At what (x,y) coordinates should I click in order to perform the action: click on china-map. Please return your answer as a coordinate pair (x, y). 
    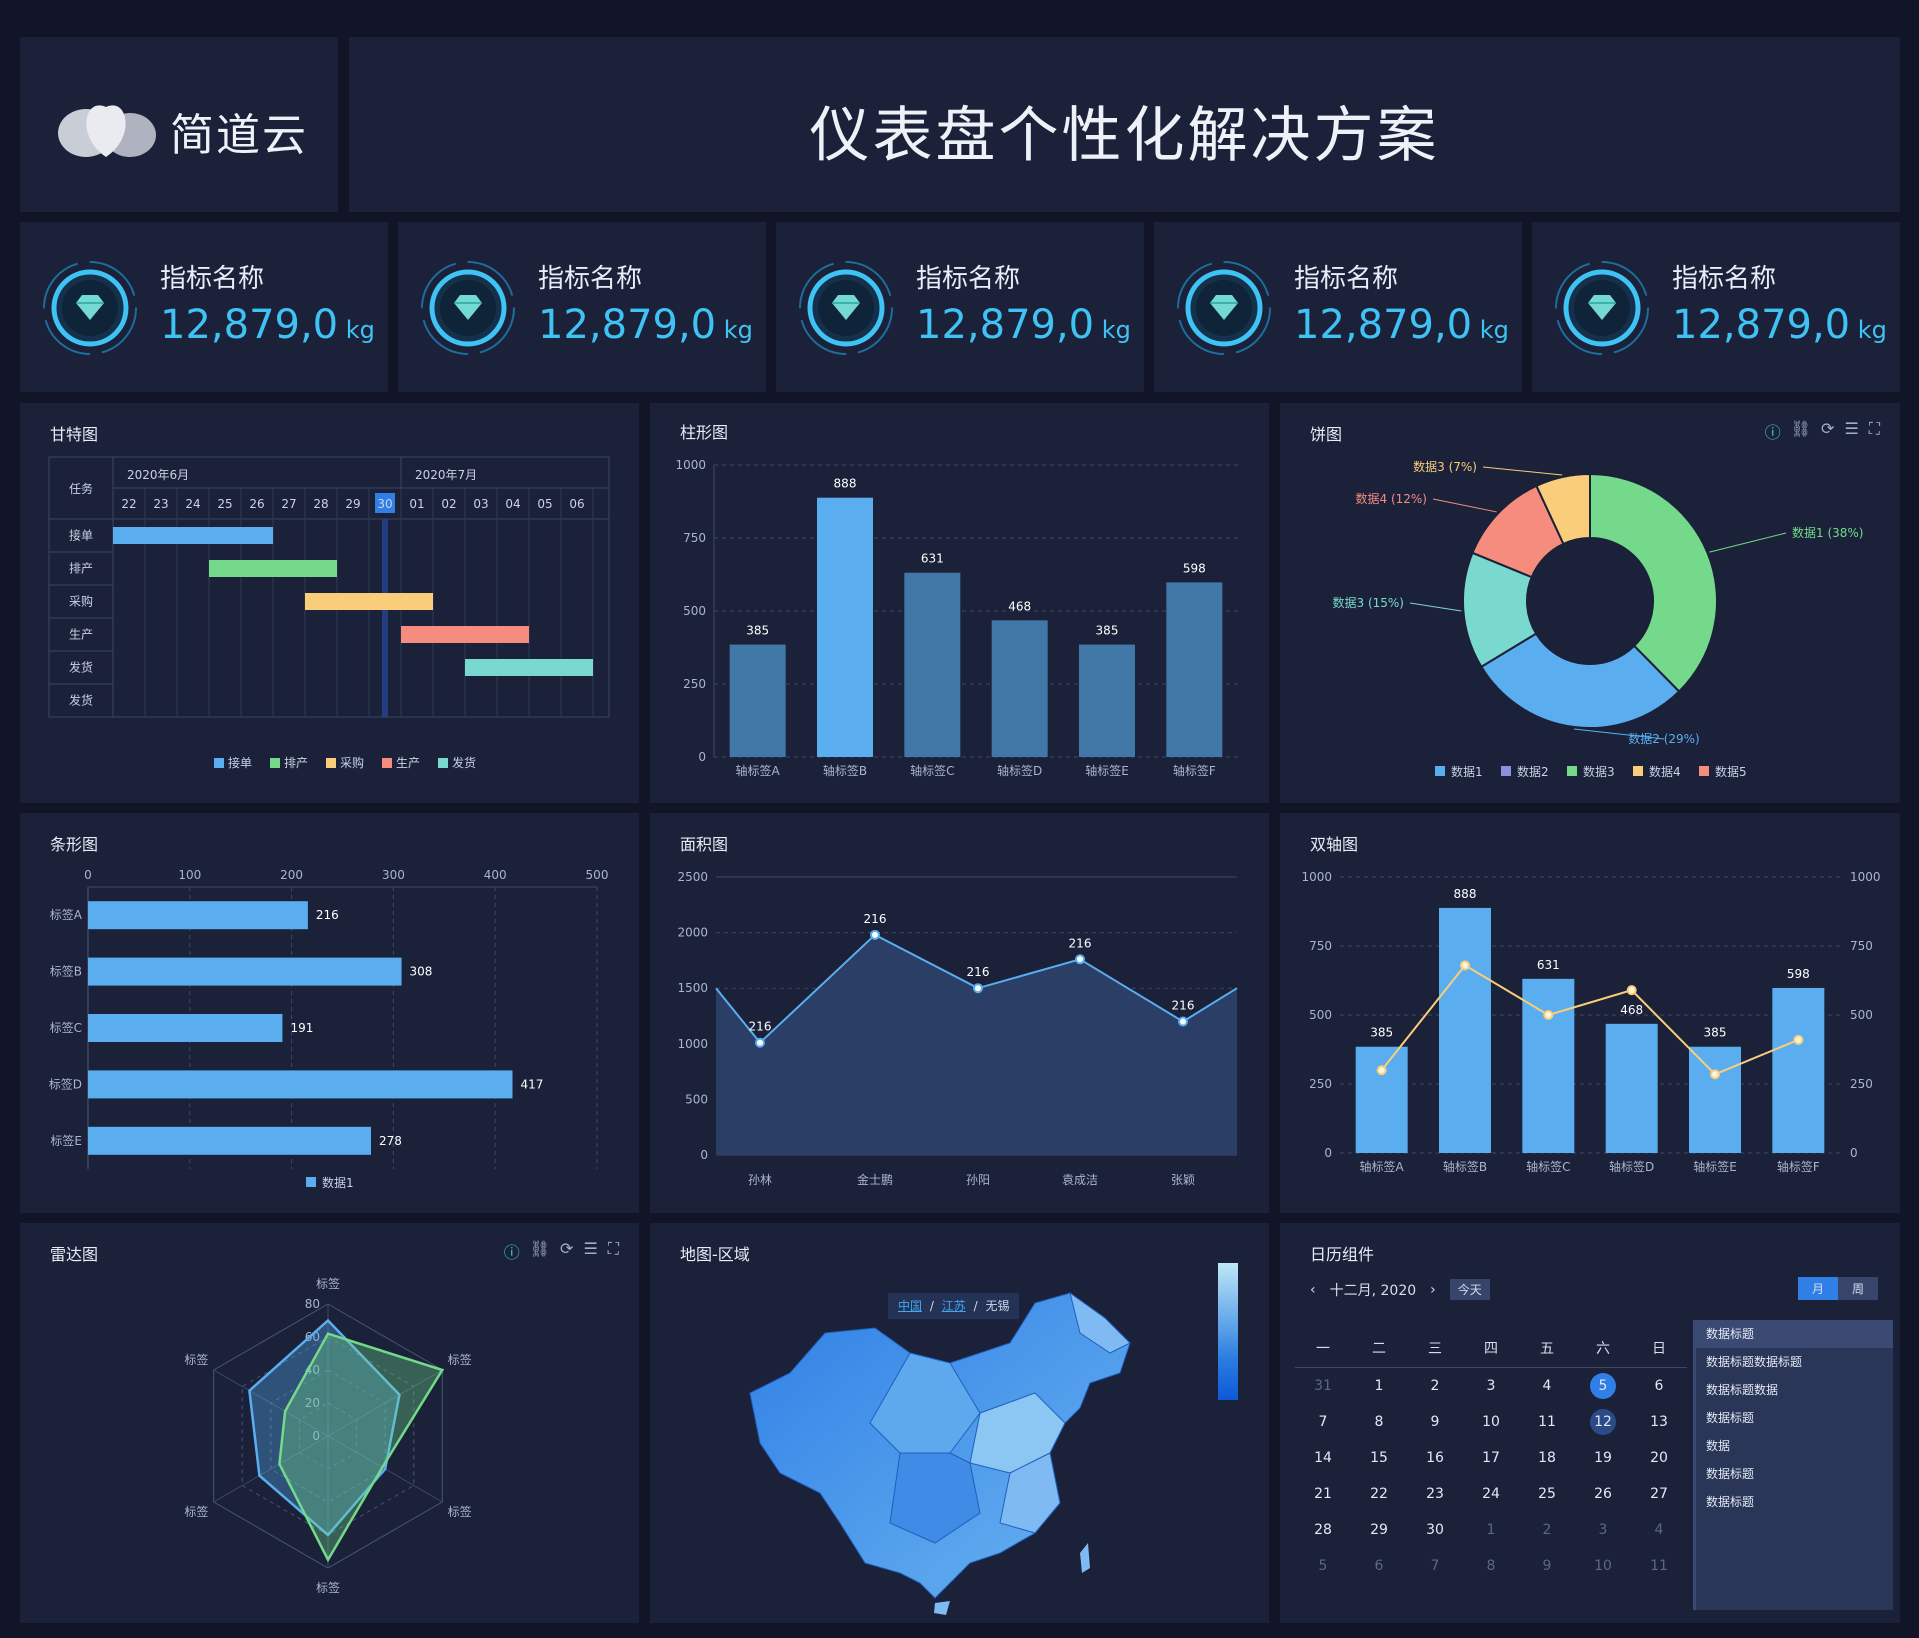
    Looking at the image, I should click on (959, 1423).